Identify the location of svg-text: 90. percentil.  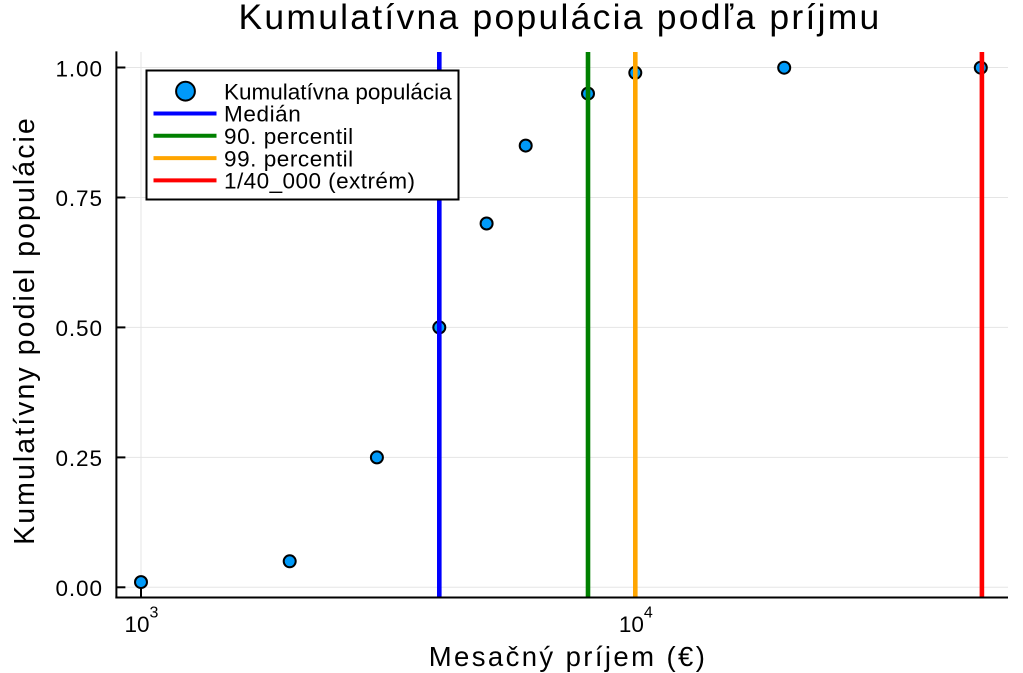
(289, 136).